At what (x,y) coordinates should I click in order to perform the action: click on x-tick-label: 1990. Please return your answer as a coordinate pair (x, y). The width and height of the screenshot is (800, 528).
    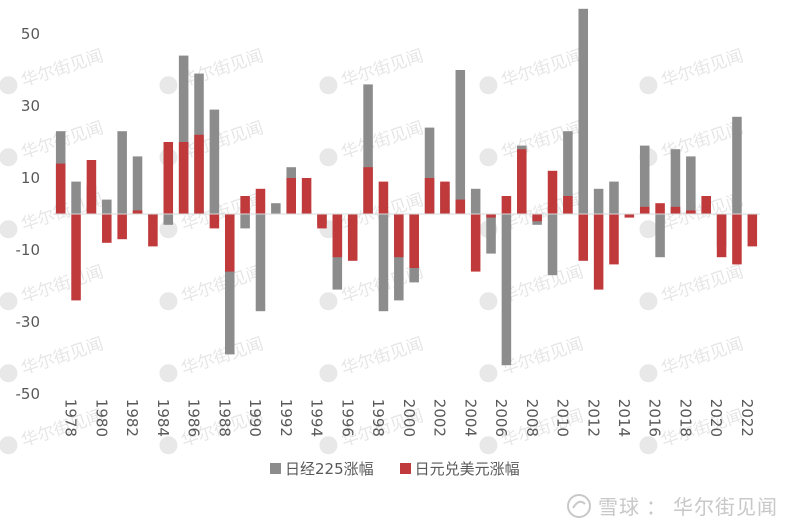
    Looking at the image, I should click on (255, 418).